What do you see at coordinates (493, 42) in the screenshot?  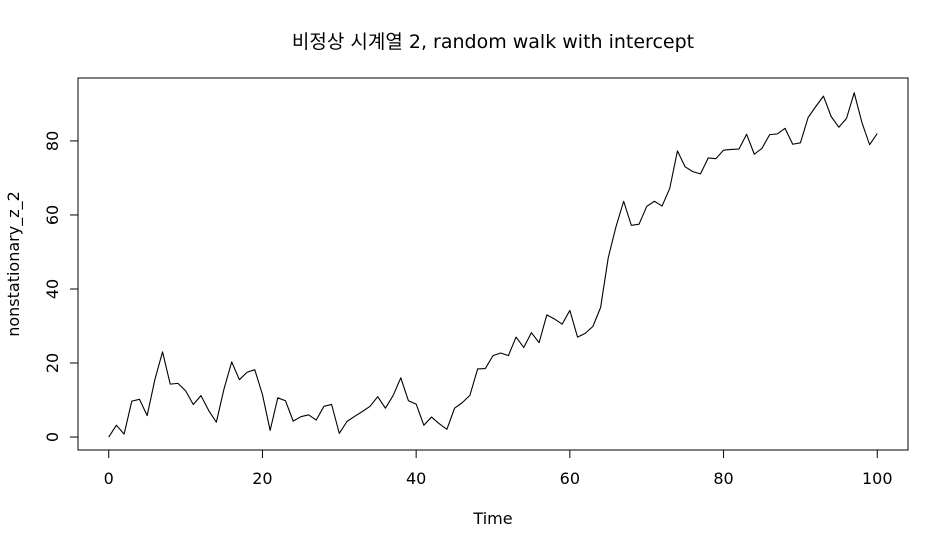 I see `chart-title: 비정상 시계열 2, random walk with intercept` at bounding box center [493, 42].